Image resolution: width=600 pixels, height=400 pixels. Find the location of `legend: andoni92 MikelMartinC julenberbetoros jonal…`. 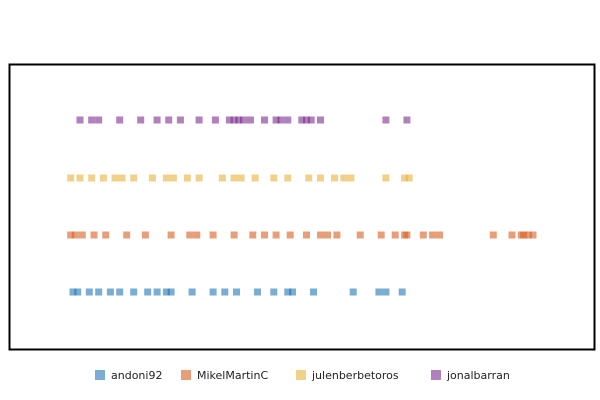

legend: andoni92 MikelMartinC julenberbetoros jonal… is located at coordinates (302, 375).